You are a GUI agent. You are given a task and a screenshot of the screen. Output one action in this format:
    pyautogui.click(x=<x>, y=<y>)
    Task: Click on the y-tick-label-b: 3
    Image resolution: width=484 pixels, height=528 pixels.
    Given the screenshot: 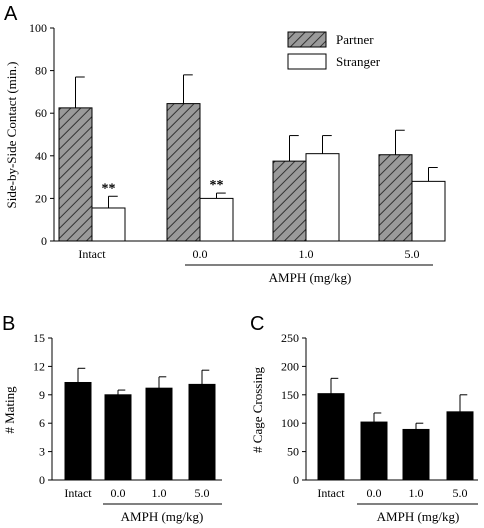 What is the action you would take?
    pyautogui.click(x=42, y=452)
    